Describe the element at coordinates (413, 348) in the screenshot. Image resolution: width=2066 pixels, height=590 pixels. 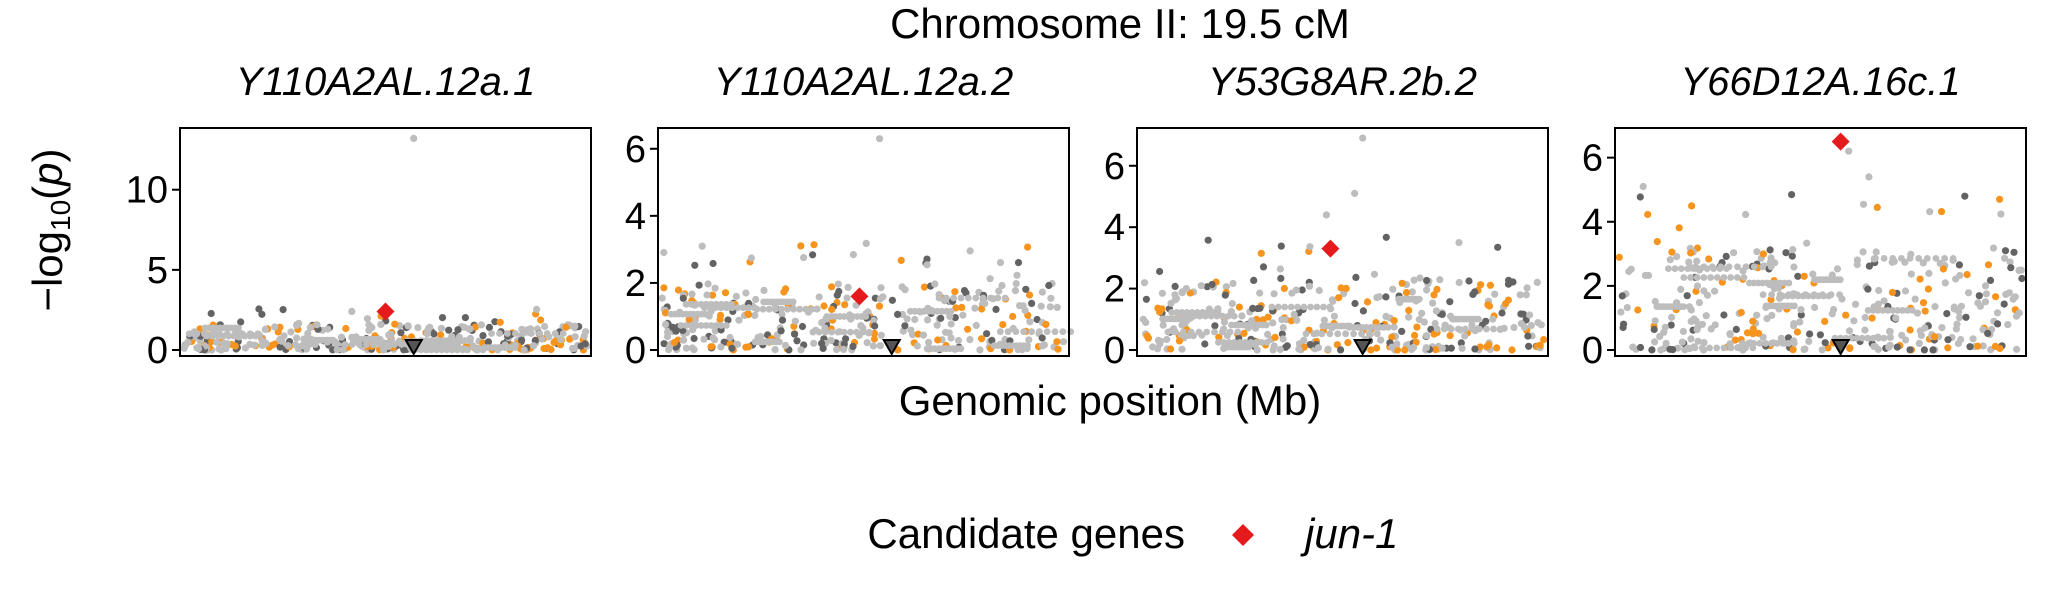
I see `peak-position-marker` at that location.